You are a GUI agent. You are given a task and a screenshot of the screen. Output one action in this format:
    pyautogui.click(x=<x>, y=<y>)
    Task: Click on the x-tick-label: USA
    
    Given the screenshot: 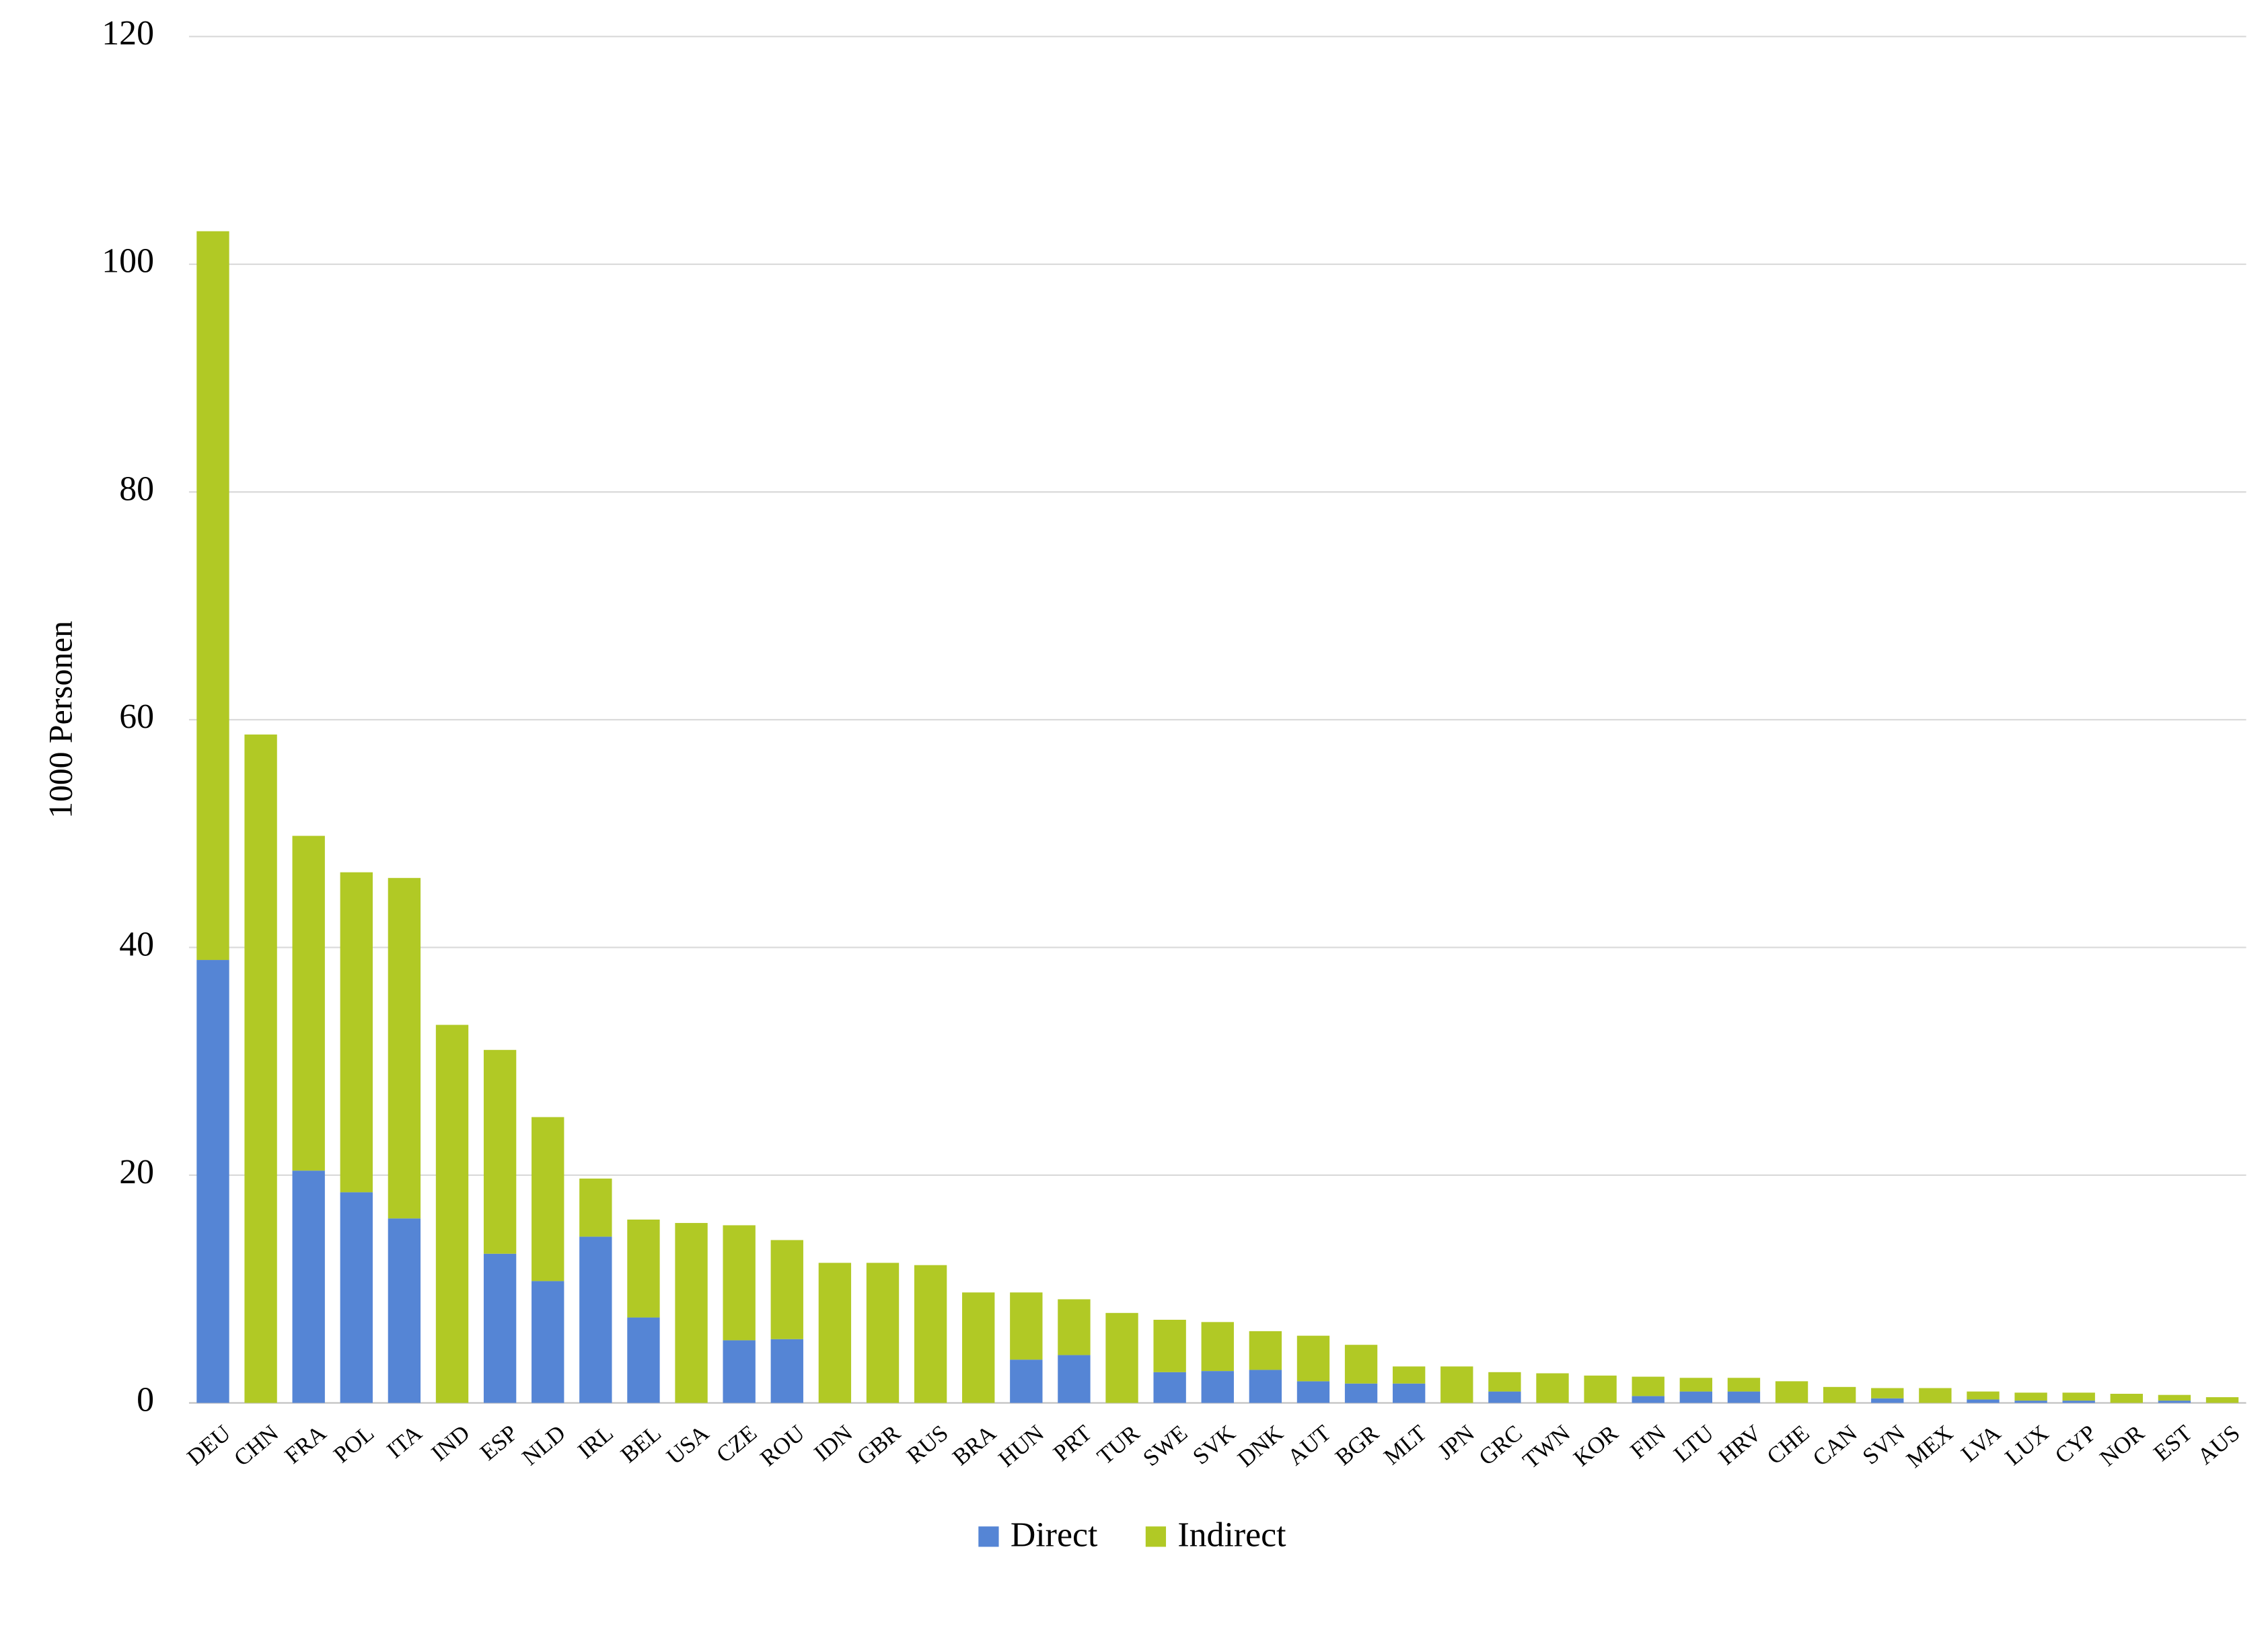 What is the action you would take?
    pyautogui.click(x=688, y=1445)
    